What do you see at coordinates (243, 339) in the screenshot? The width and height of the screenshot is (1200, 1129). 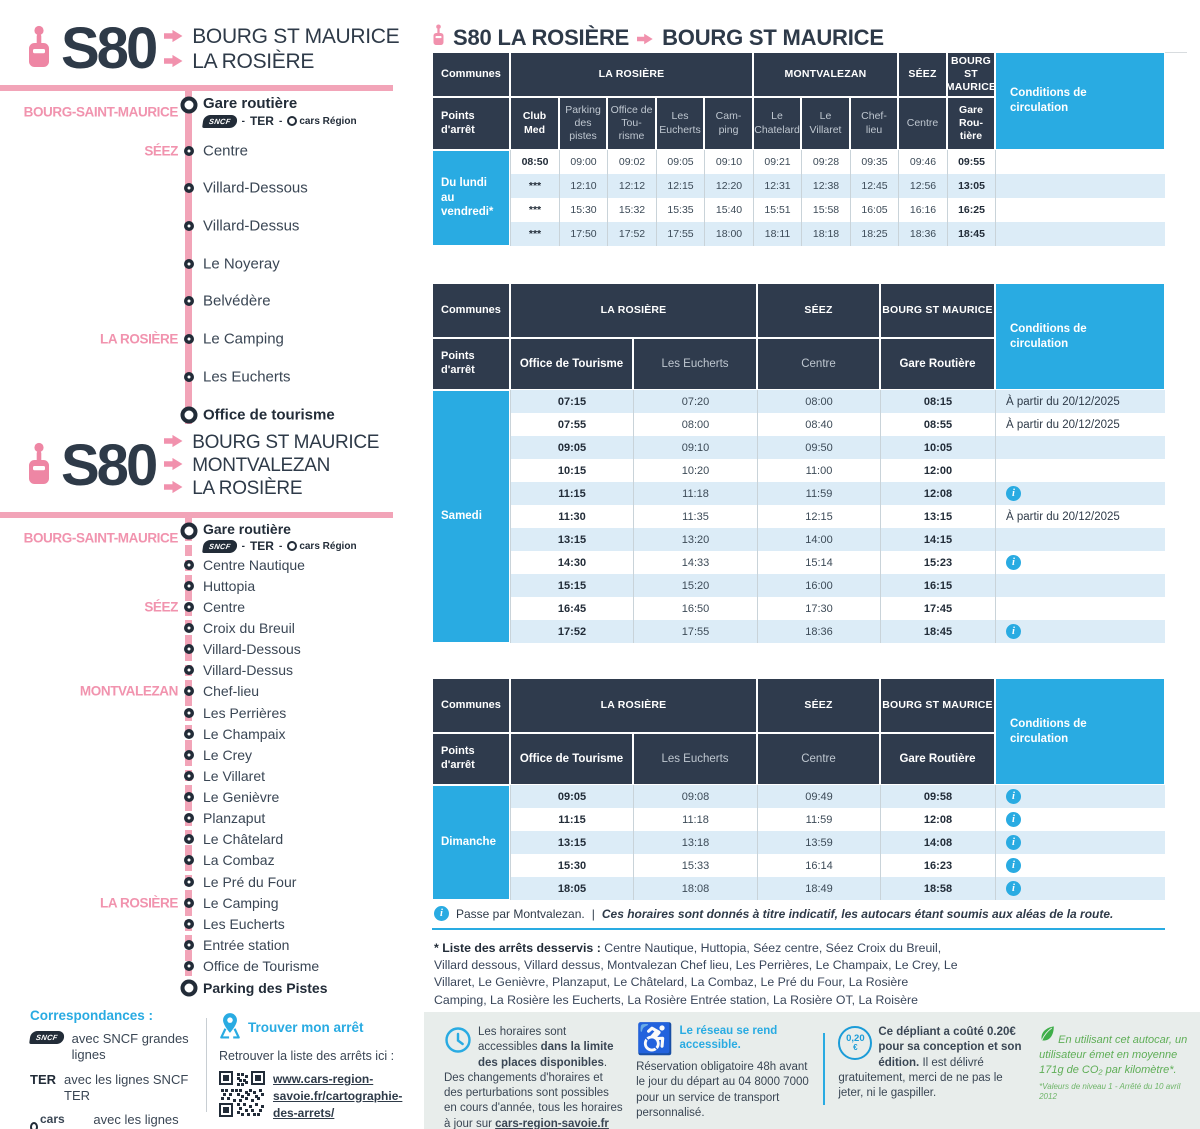 I see `stop-label: Le Camping` at bounding box center [243, 339].